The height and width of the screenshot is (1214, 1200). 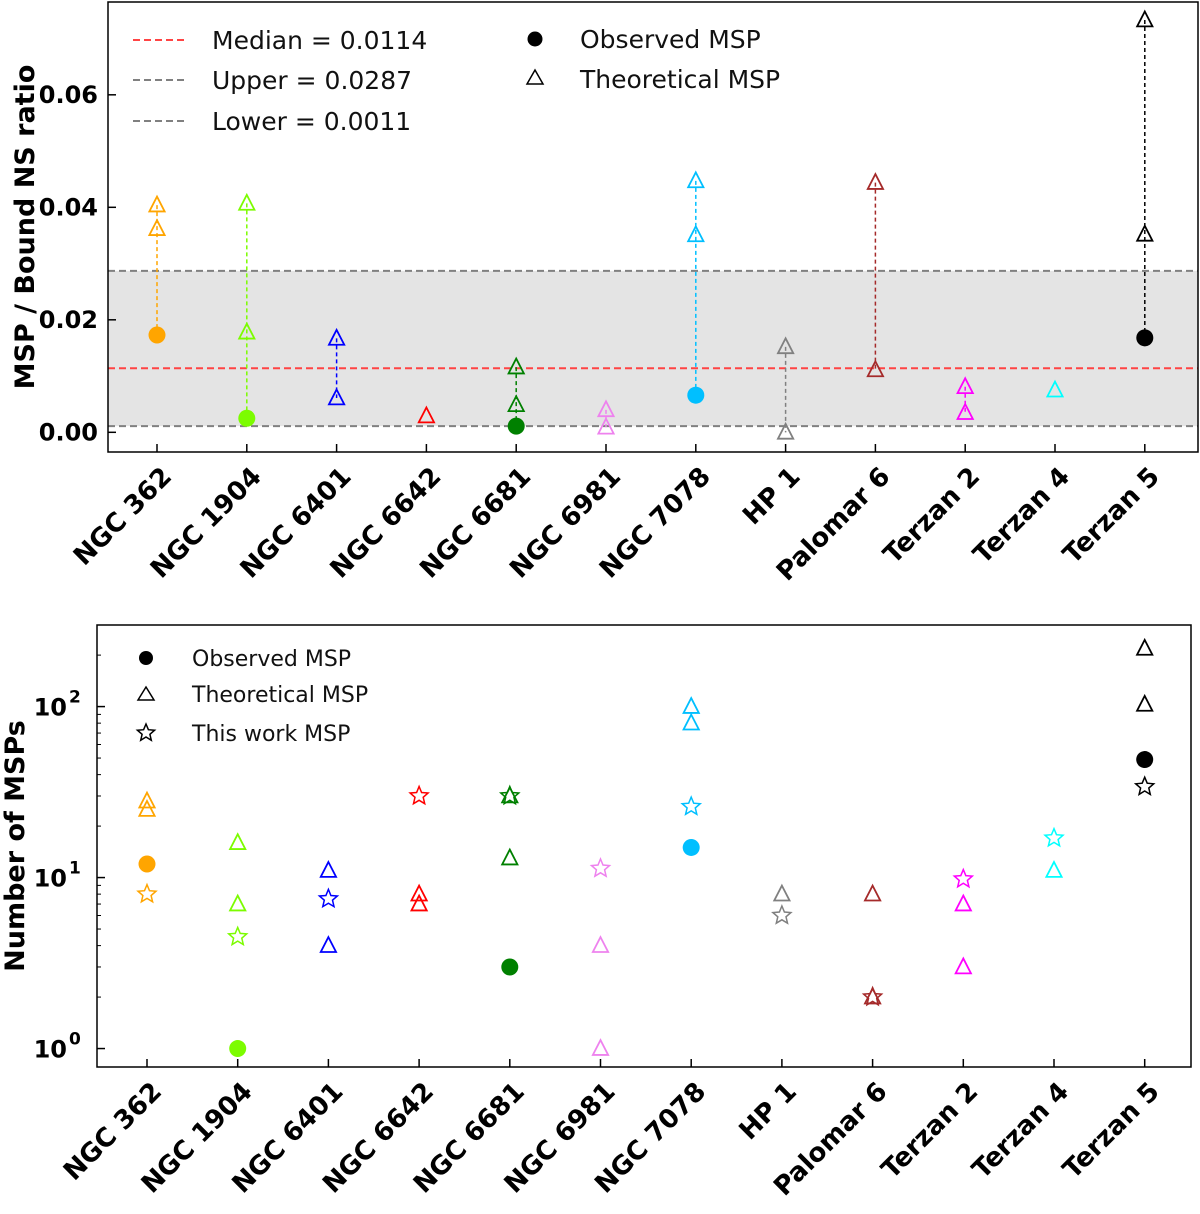 I want to click on legend-thiswork-label: This work MSP, so click(x=270, y=734).